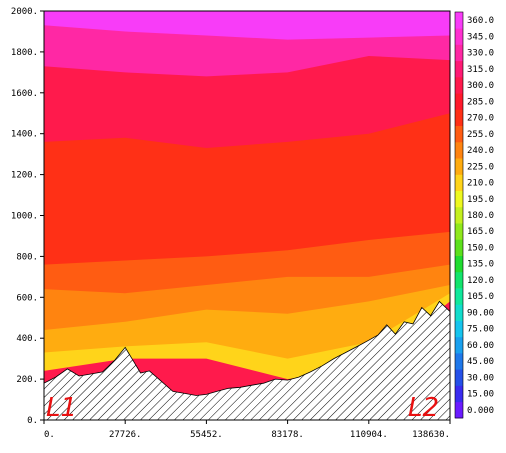 This screenshot has height=453, width=506. I want to click on y-tick-label: 600., so click(27, 298).